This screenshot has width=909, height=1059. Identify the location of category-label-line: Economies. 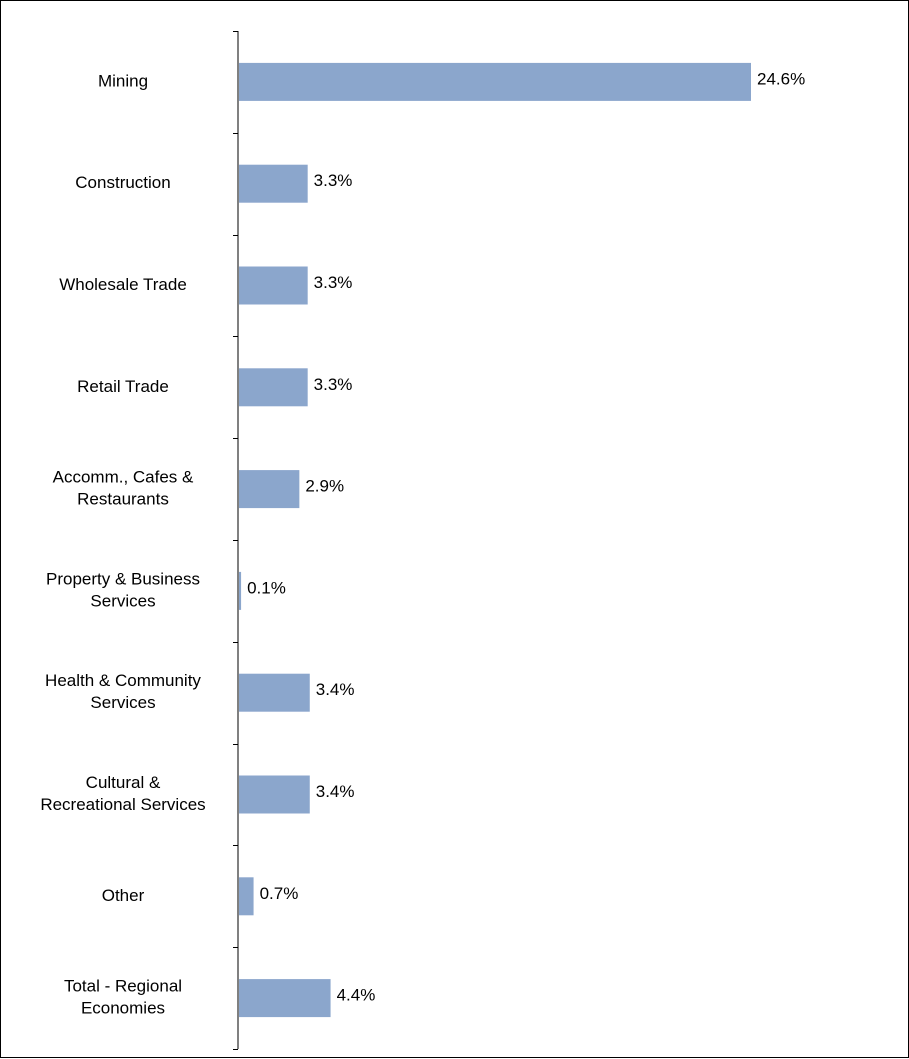
(123, 1008).